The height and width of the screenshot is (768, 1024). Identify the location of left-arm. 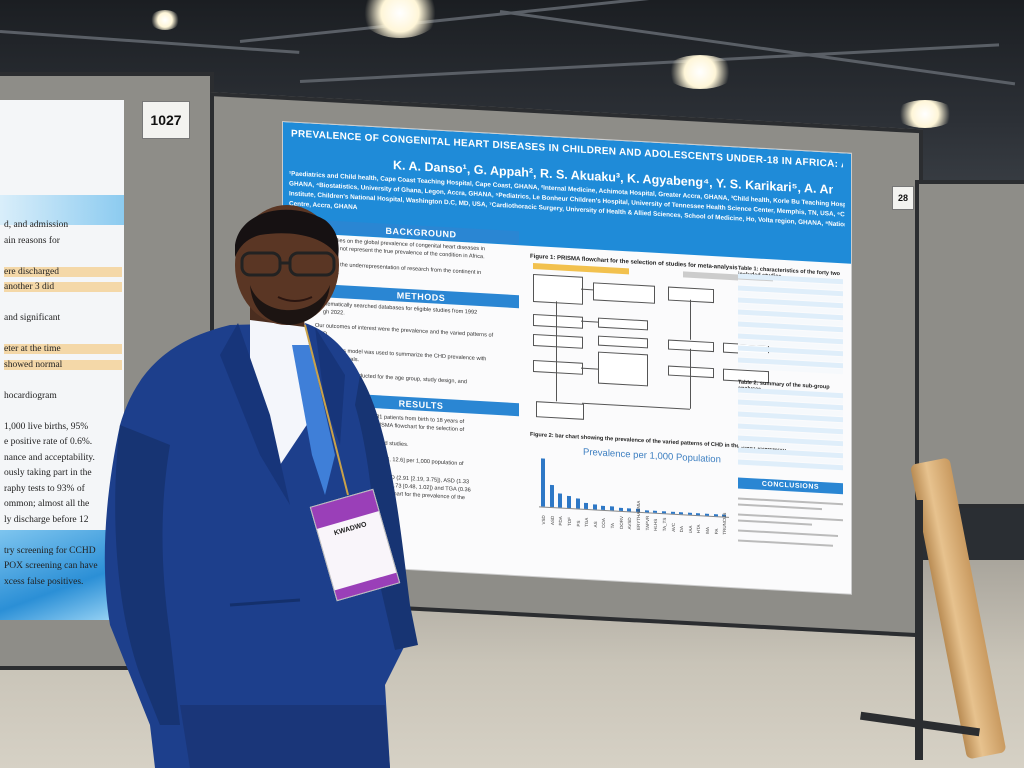
(147, 575).